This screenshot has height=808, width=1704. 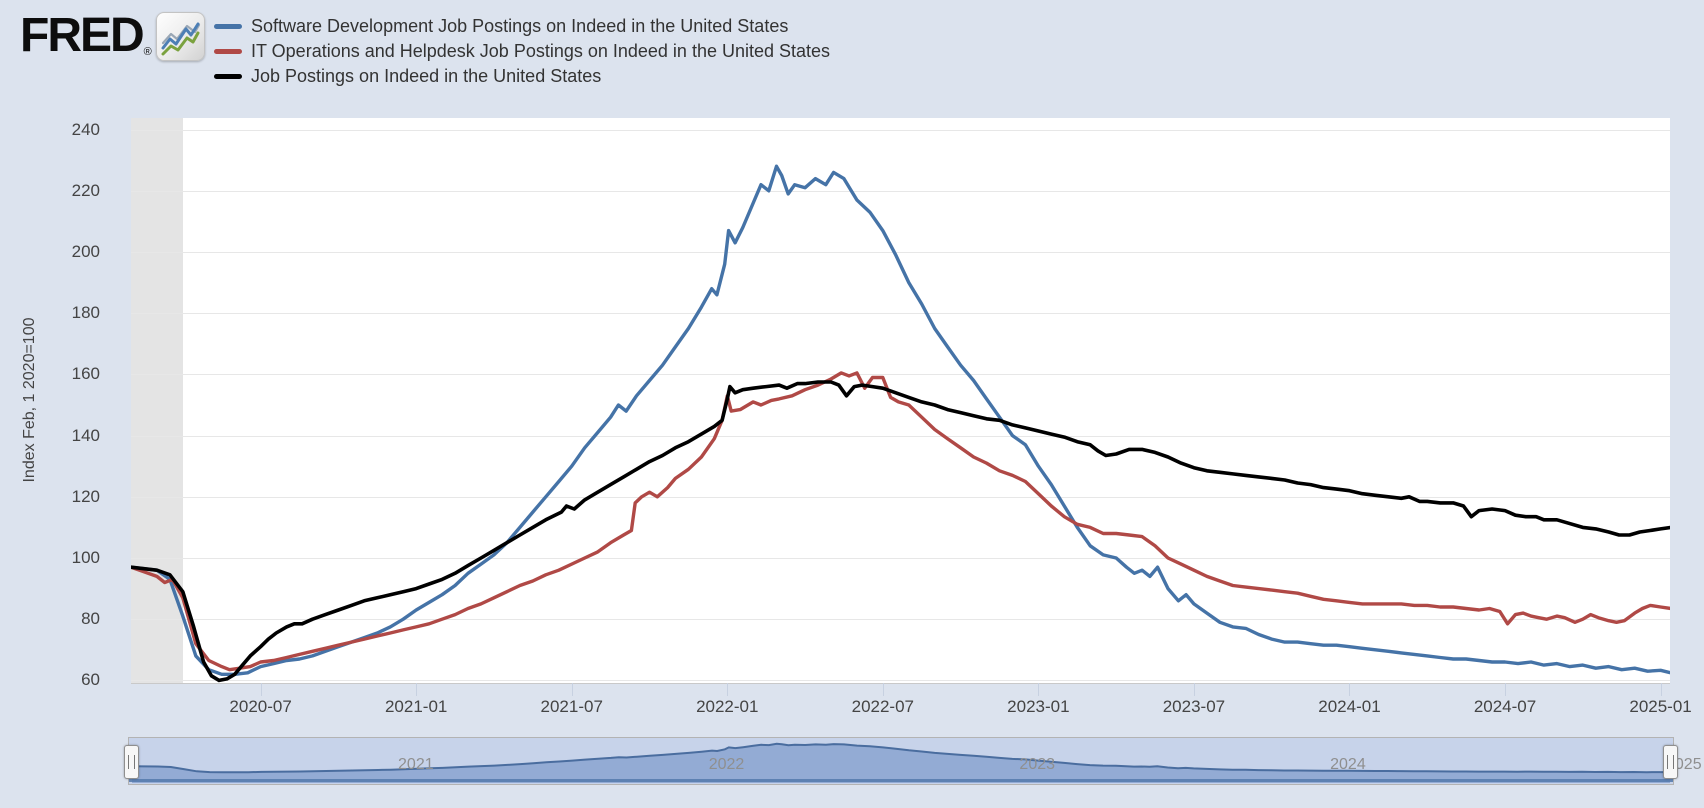 What do you see at coordinates (85, 374) in the screenshot?
I see `y-tick-label: 160` at bounding box center [85, 374].